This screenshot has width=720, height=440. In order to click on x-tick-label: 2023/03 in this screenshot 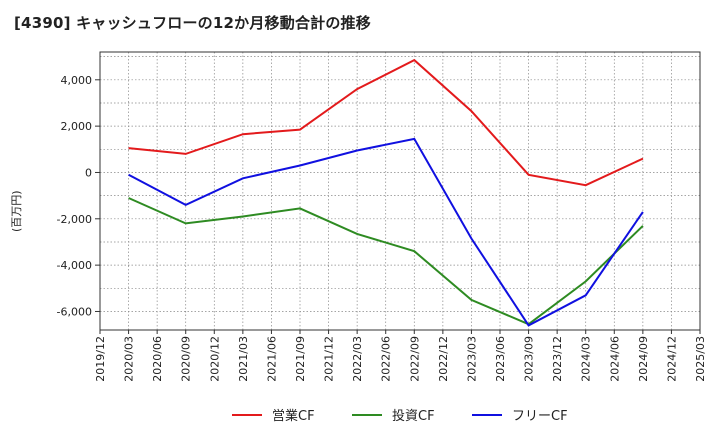, I will do `click(471, 359)`.